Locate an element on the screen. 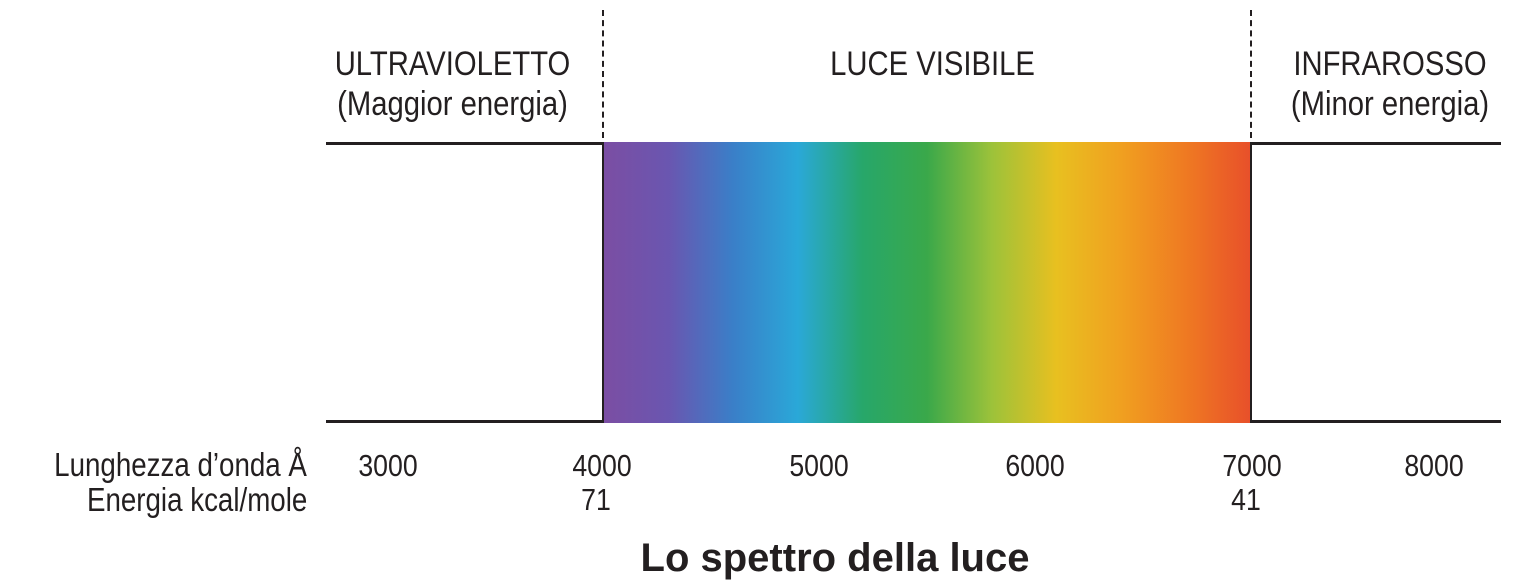 The image size is (1529, 583). infrared-name: INFRAROSSO is located at coordinates (1390, 64).